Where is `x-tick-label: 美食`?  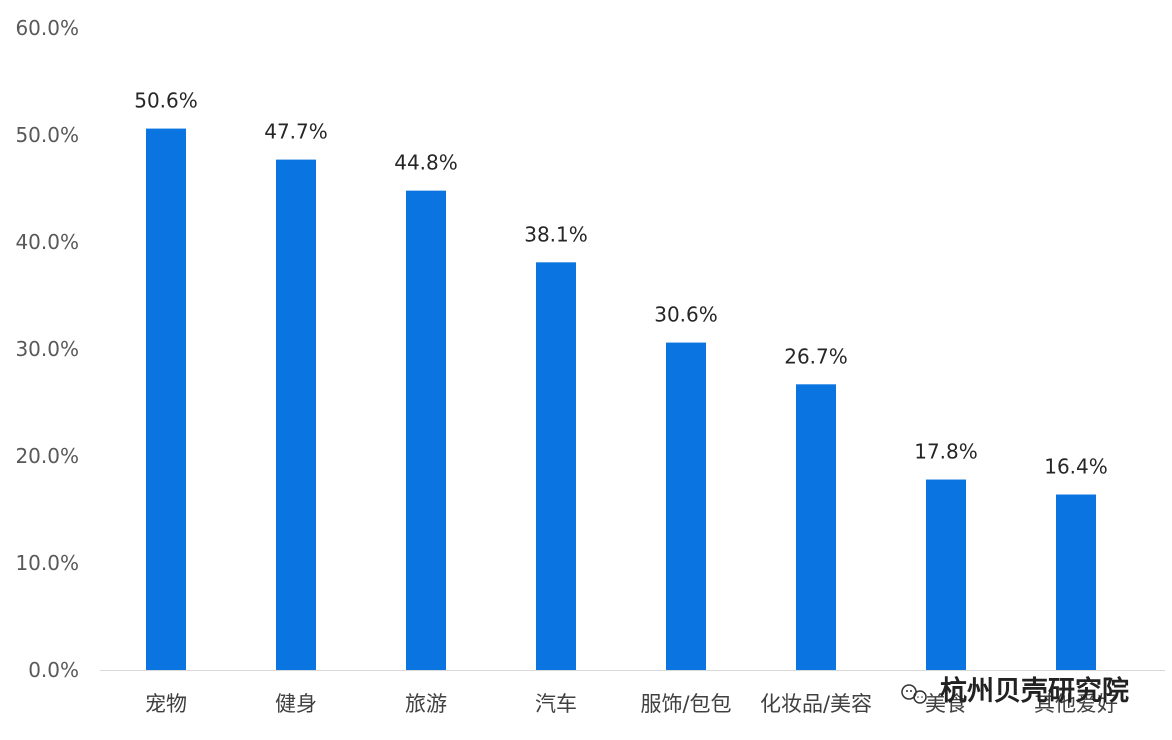 x-tick-label: 美食 is located at coordinates (946, 704).